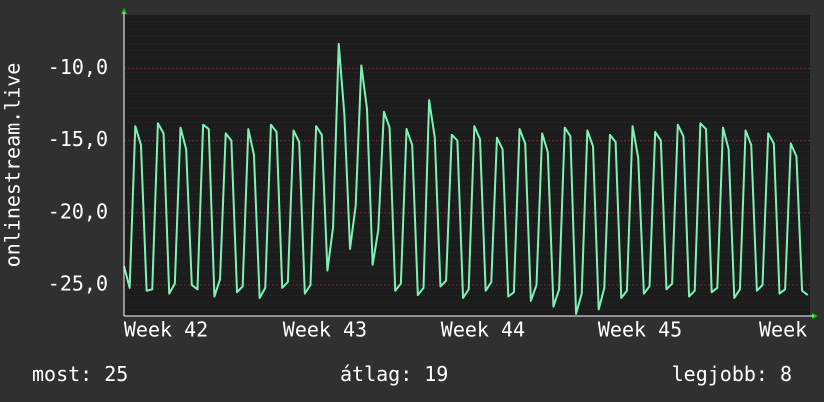  What do you see at coordinates (783, 330) in the screenshot?
I see `x-tick-label: Week` at bounding box center [783, 330].